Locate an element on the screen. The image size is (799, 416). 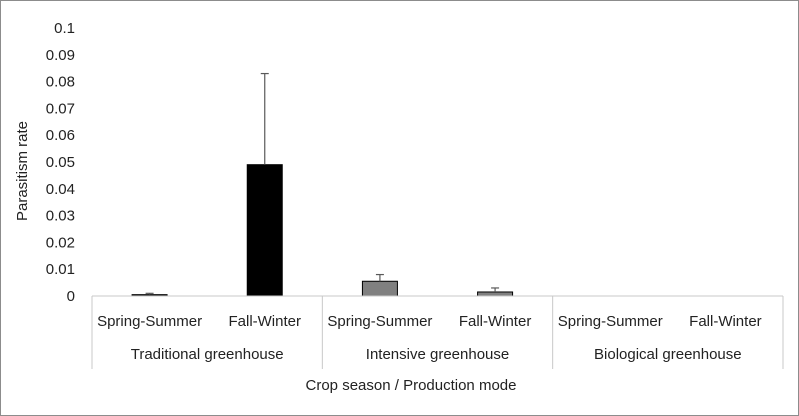
y-tick-label: 0.1 is located at coordinates (64, 28).